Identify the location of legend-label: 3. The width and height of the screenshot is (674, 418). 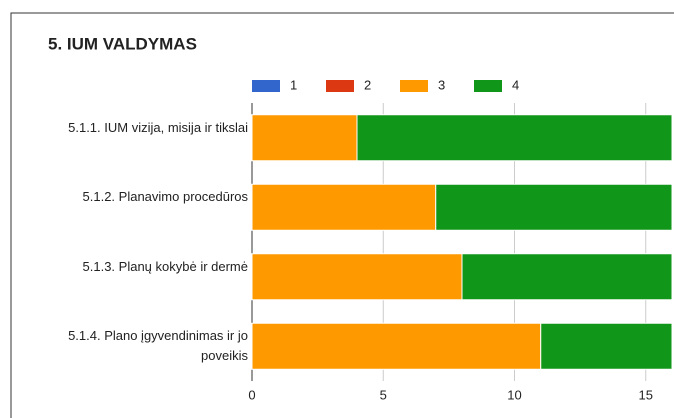
(441, 84).